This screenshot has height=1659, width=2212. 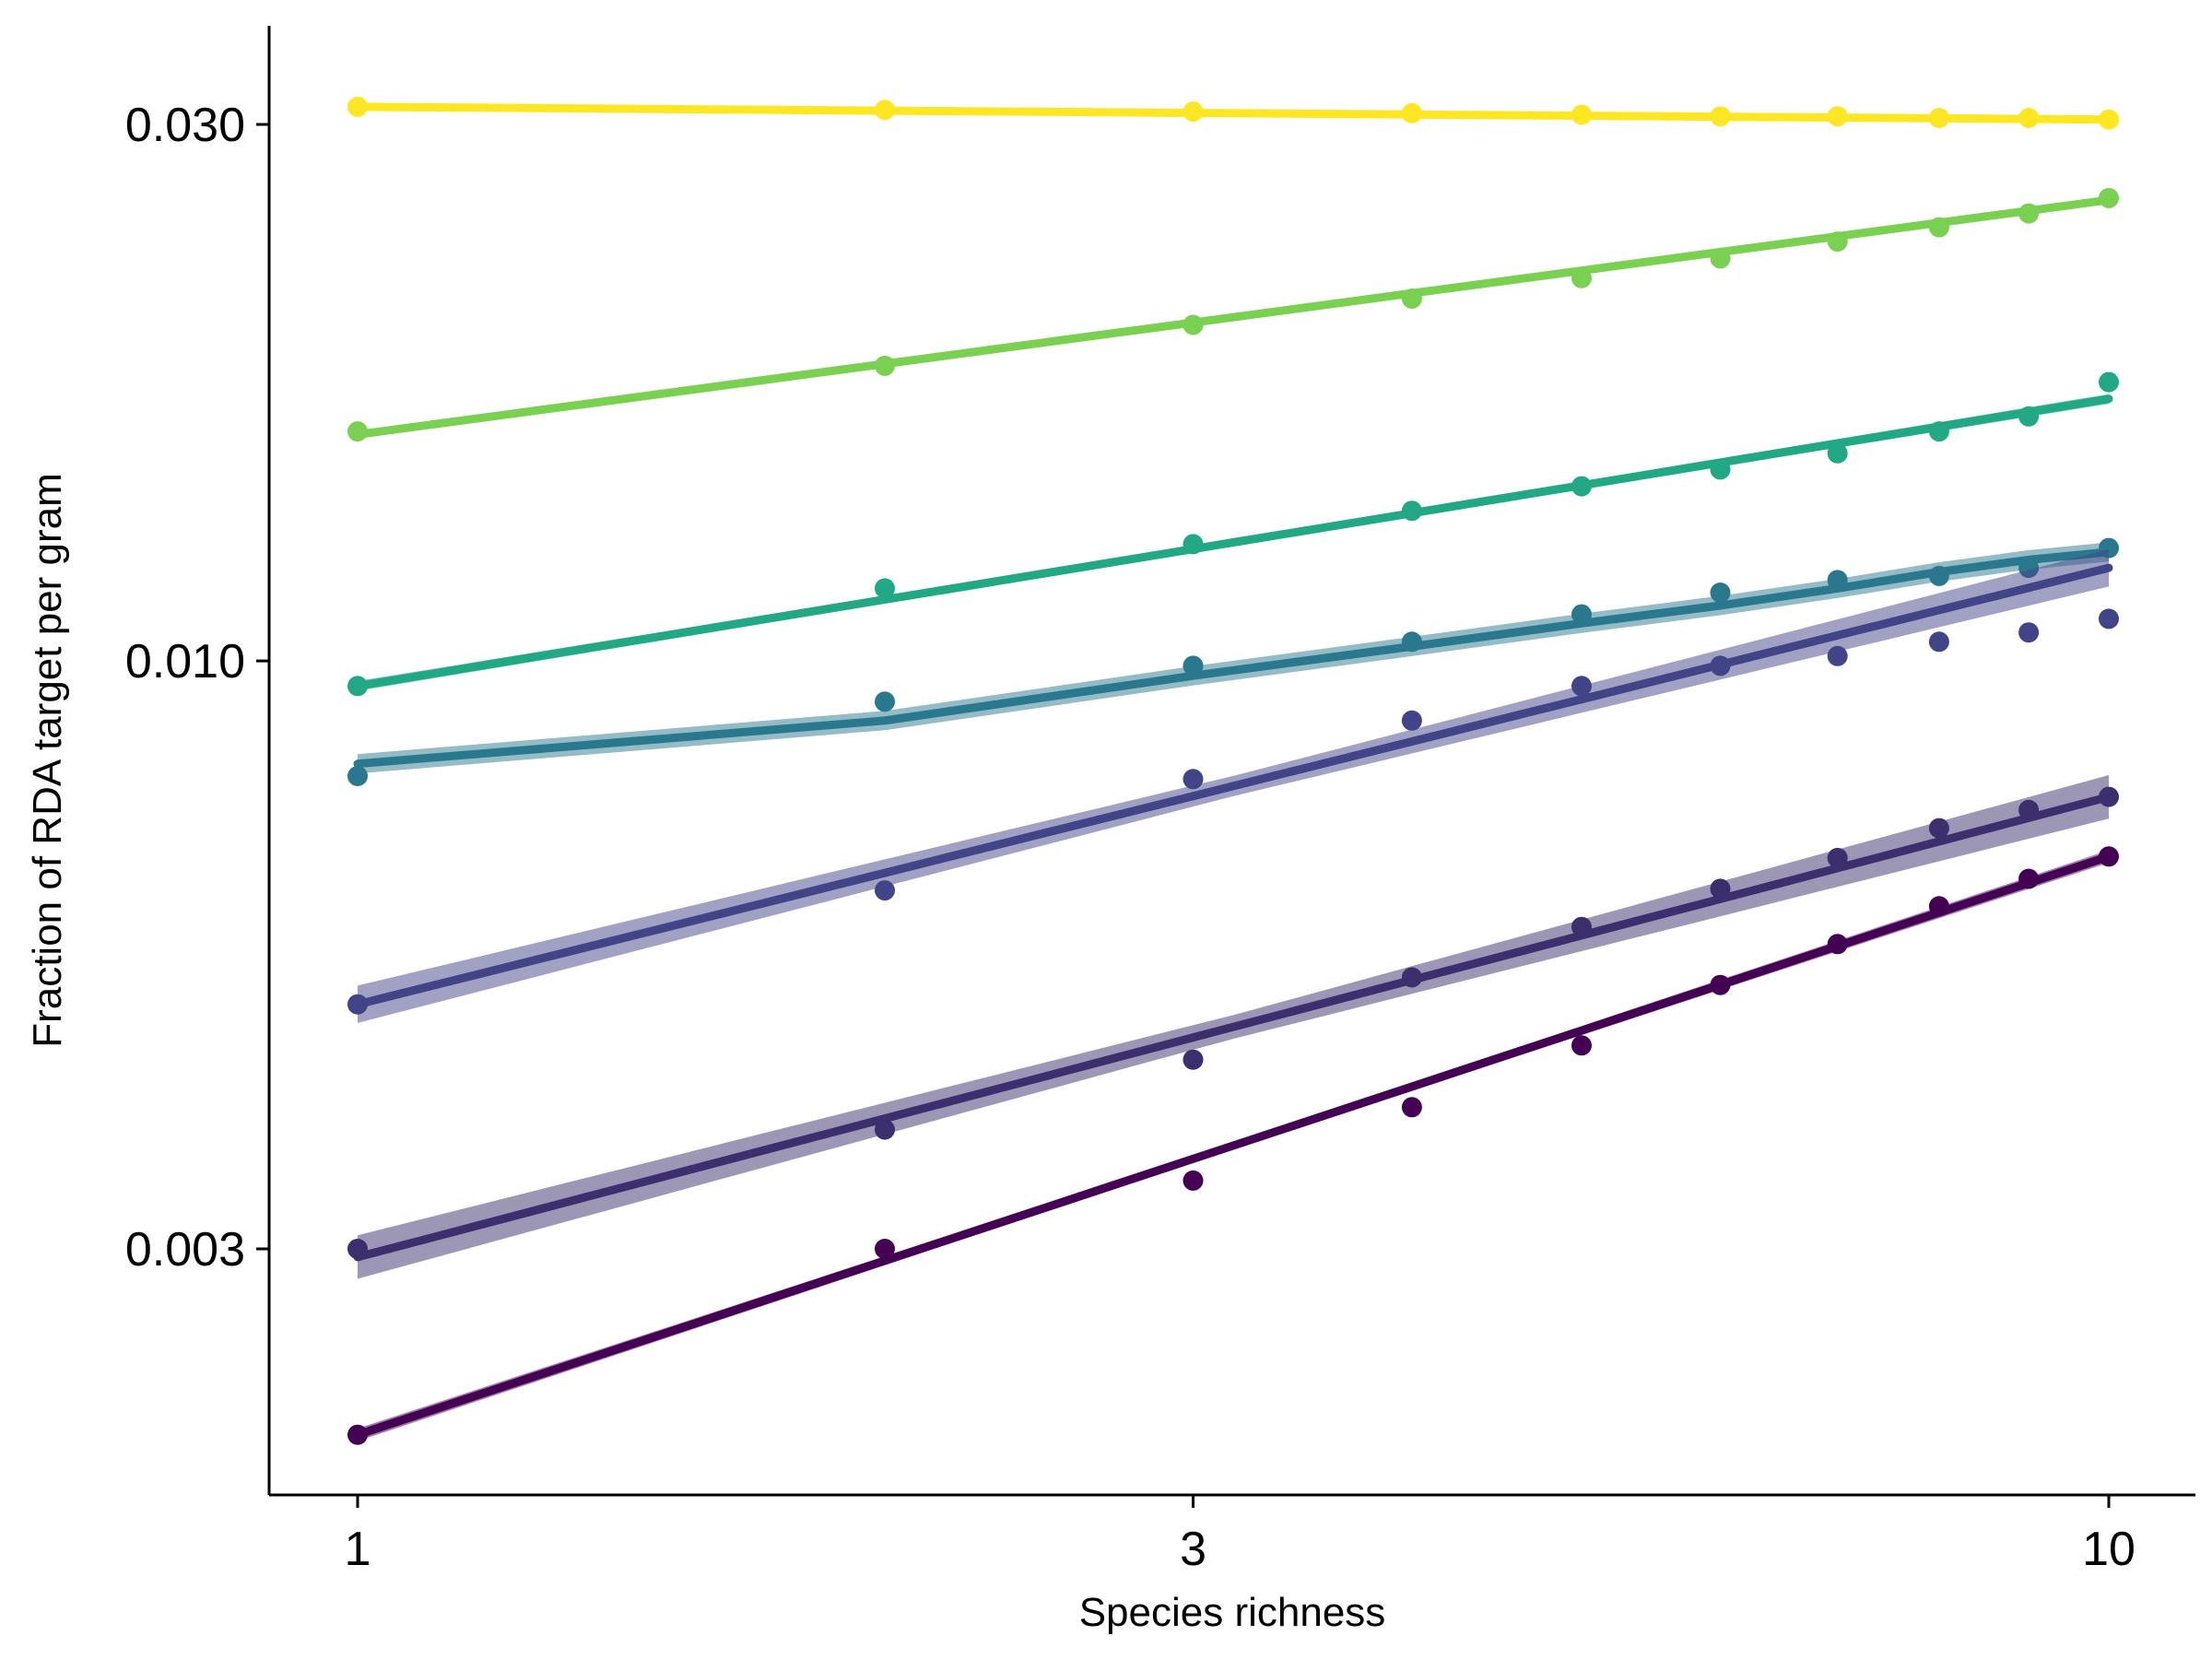 I want to click on x-tick-label: 1, so click(x=358, y=1549).